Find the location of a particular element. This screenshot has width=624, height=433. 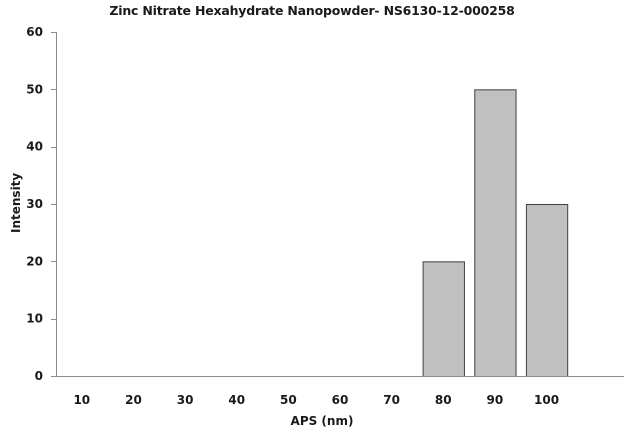

y-tick-label: 20 is located at coordinates (34, 261).